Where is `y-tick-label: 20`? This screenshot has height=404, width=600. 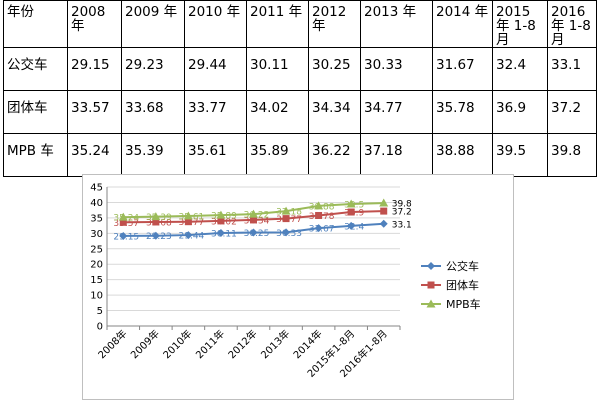 y-tick-label: 20 is located at coordinates (96, 265).